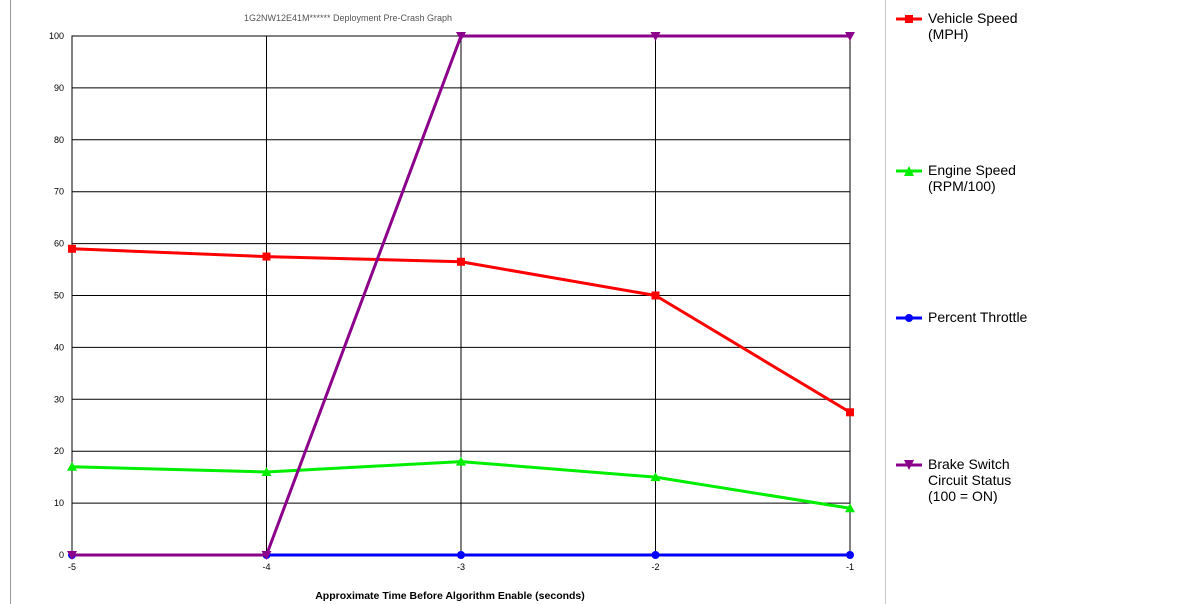 The height and width of the screenshot is (604, 1190). Describe the element at coordinates (461, 567) in the screenshot. I see `x-tick-label: -3` at that location.